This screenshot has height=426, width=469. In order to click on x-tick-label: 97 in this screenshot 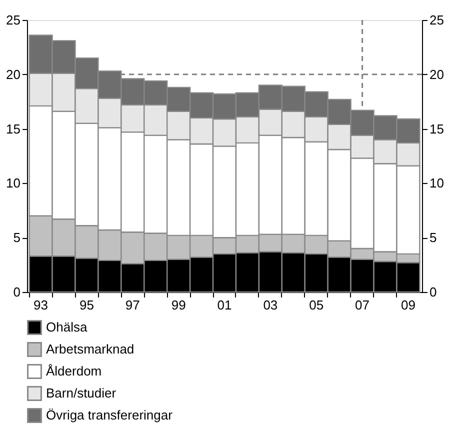, I will do `click(132, 305)`.